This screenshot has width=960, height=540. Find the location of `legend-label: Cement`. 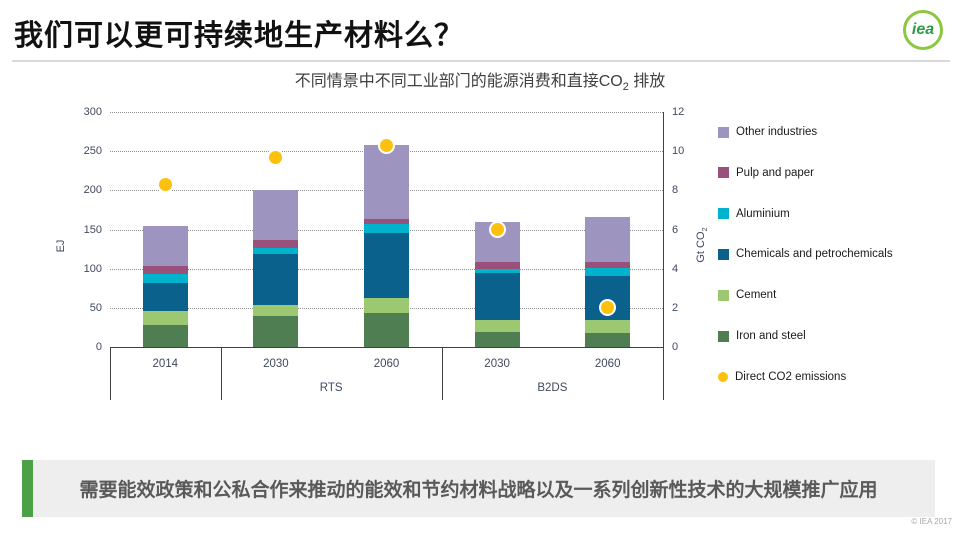

legend-label: Cement is located at coordinates (756, 295).